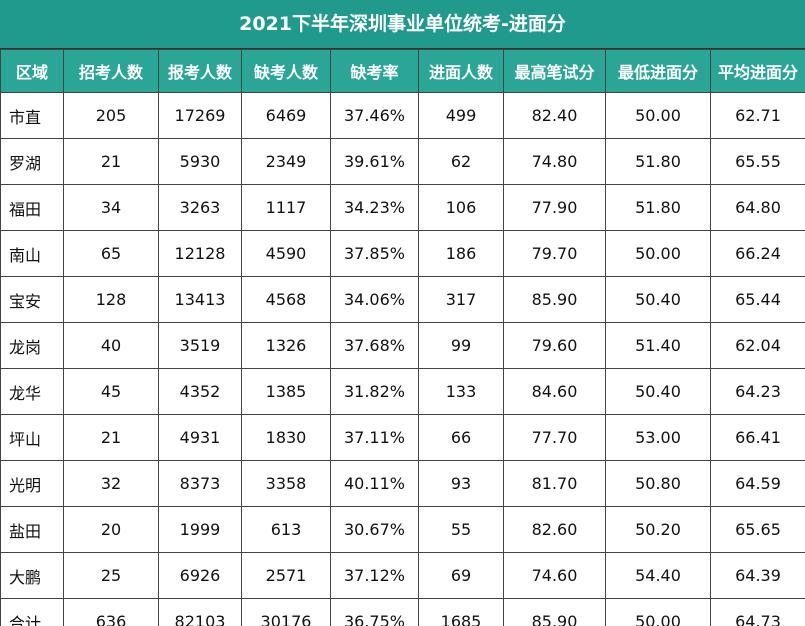 The image size is (805, 626). I want to click on region-cell: 盐田, so click(32, 529).